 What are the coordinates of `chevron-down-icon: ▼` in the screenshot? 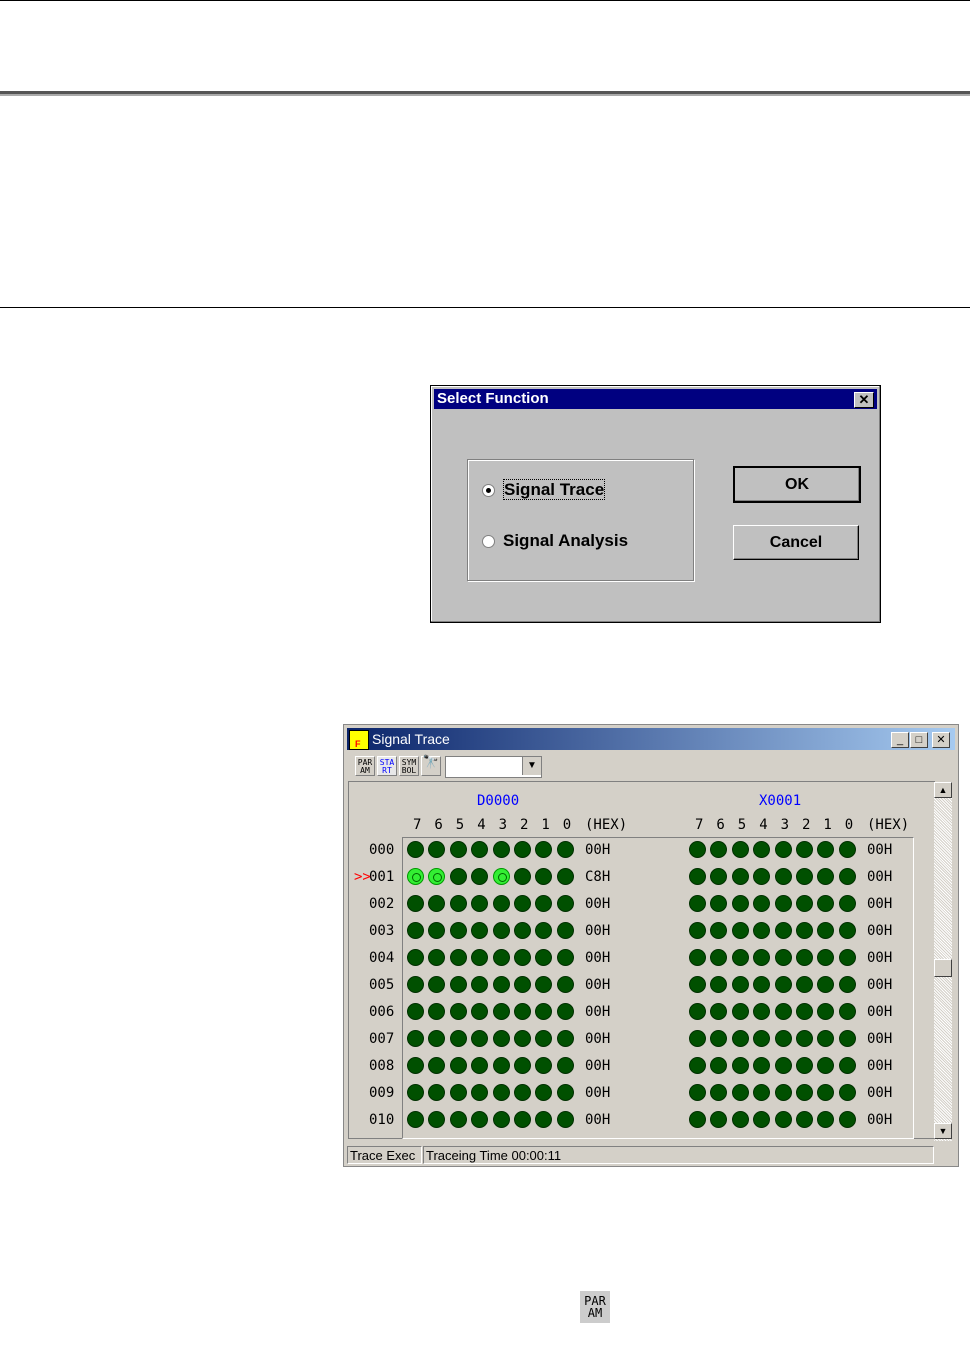 It's located at (531, 766).